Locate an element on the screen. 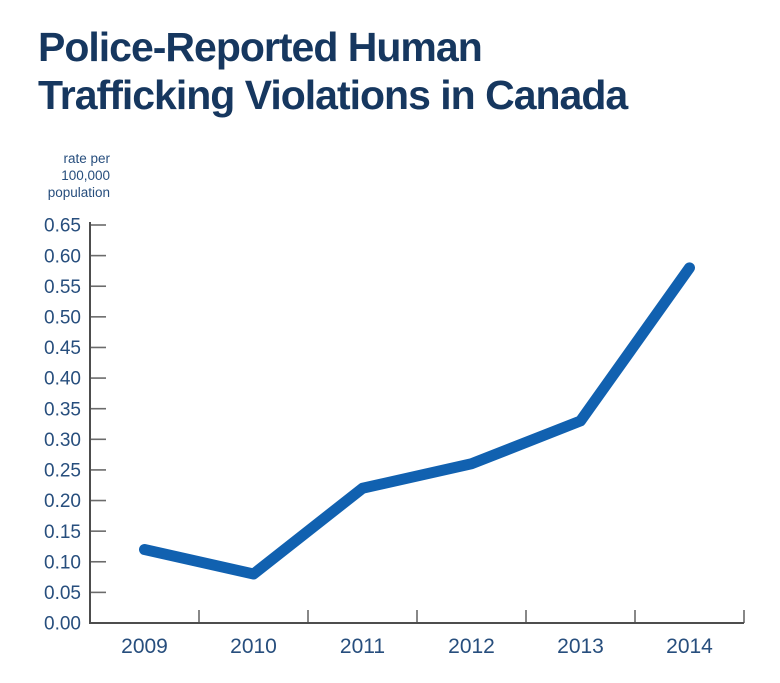  y-tick-label: 0.05 is located at coordinates (62, 593).